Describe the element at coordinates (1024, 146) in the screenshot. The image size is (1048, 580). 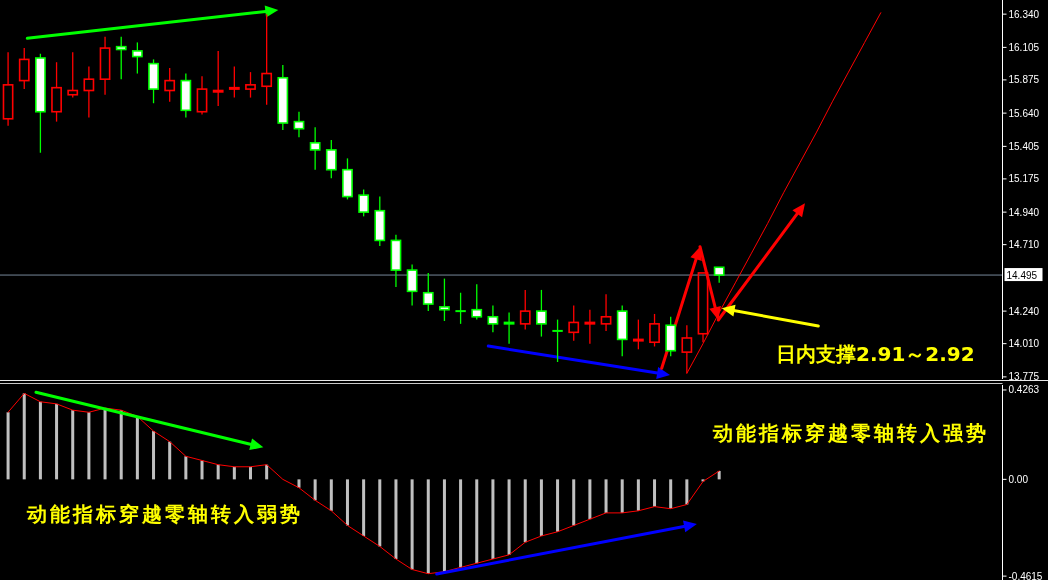
I see `tick-label: 15.405` at that location.